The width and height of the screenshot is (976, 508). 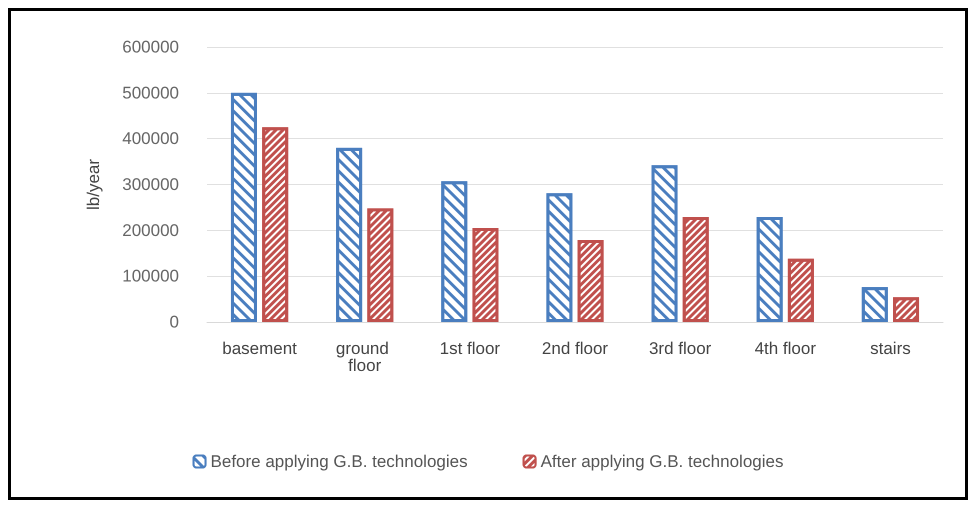 I want to click on x-tick-label: 3rd floor, so click(x=680, y=348).